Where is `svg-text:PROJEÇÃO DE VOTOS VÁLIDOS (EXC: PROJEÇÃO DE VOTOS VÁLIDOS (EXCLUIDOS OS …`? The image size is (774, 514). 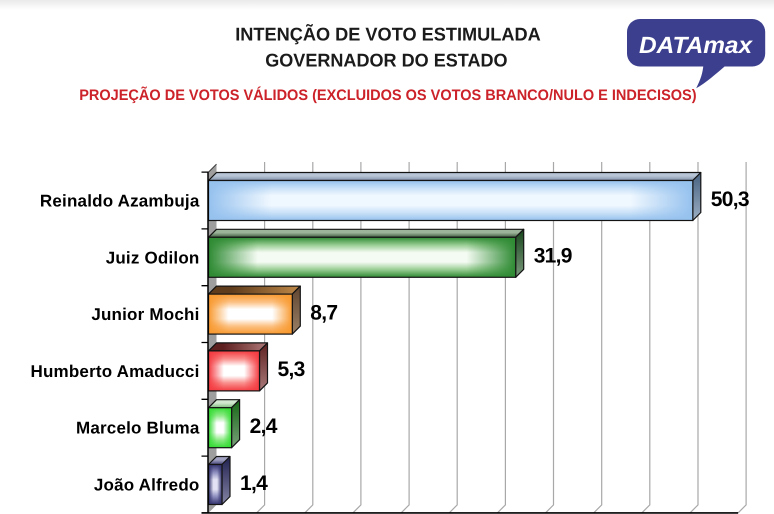 svg-text:PROJEÇÃO DE VOTOS VÁLIDOS (EXC: PROJEÇÃO DE VOTOS VÁLIDOS (EXCLUIDOS OS … is located at coordinates (387, 95).